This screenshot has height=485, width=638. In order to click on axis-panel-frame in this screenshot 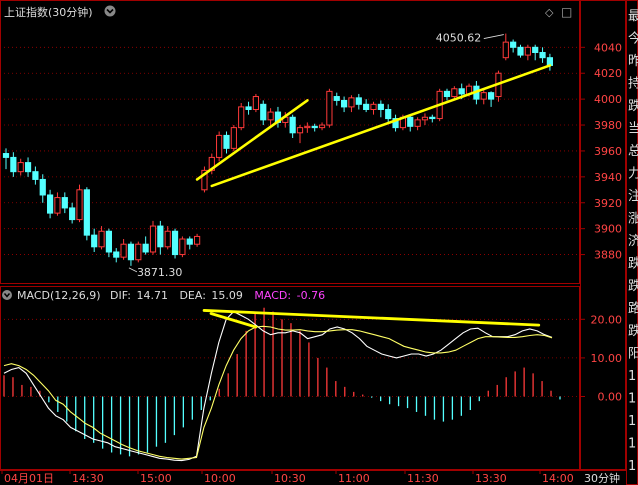, I will do `click(603, 235)`.